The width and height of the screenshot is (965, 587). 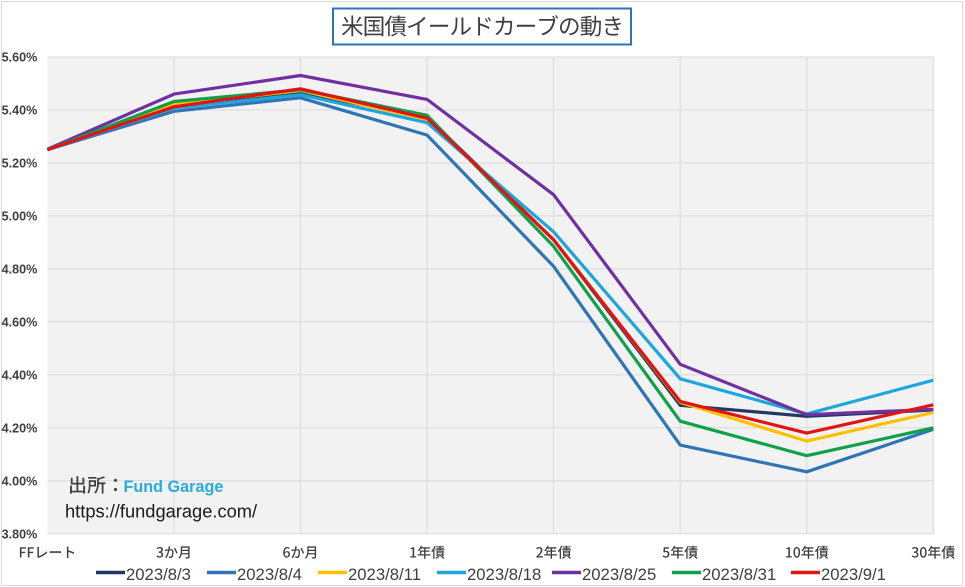 What do you see at coordinates (619, 574) in the screenshot?
I see `svg-text: 2023/8/25` at bounding box center [619, 574].